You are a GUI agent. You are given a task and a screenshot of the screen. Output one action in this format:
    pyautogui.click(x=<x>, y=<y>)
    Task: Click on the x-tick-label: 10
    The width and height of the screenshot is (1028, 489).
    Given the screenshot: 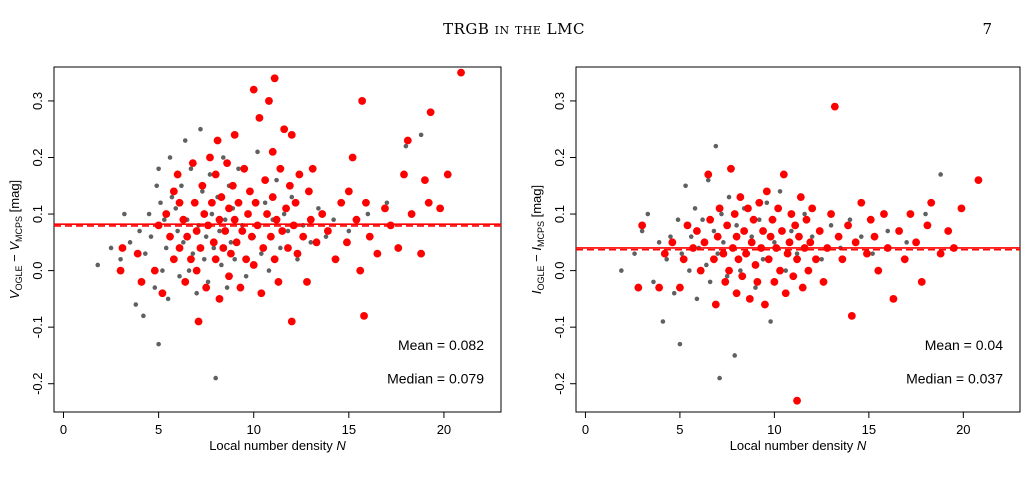 What is the action you would take?
    pyautogui.click(x=253, y=429)
    